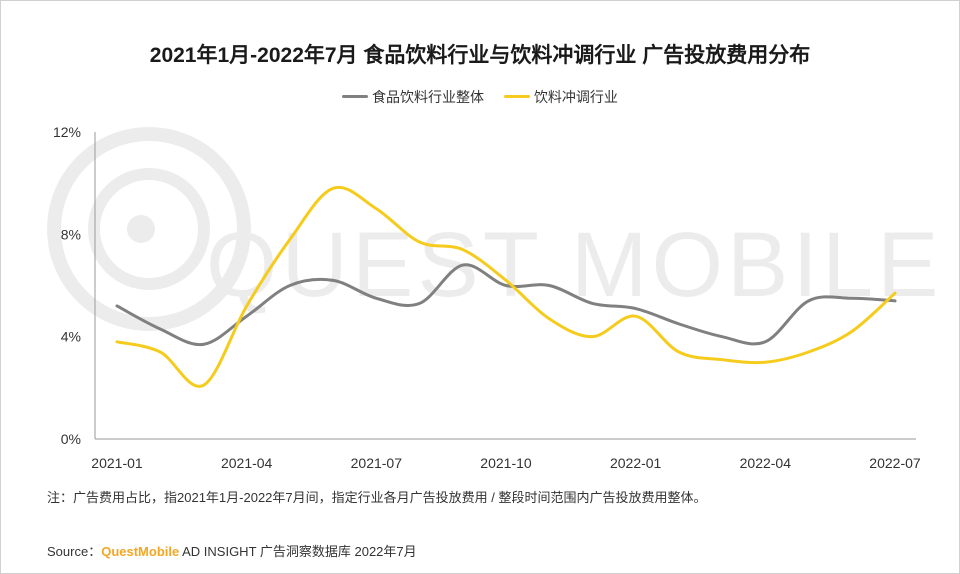  Describe the element at coordinates (506, 463) in the screenshot. I see `x-tick-label: 2021-10` at that location.